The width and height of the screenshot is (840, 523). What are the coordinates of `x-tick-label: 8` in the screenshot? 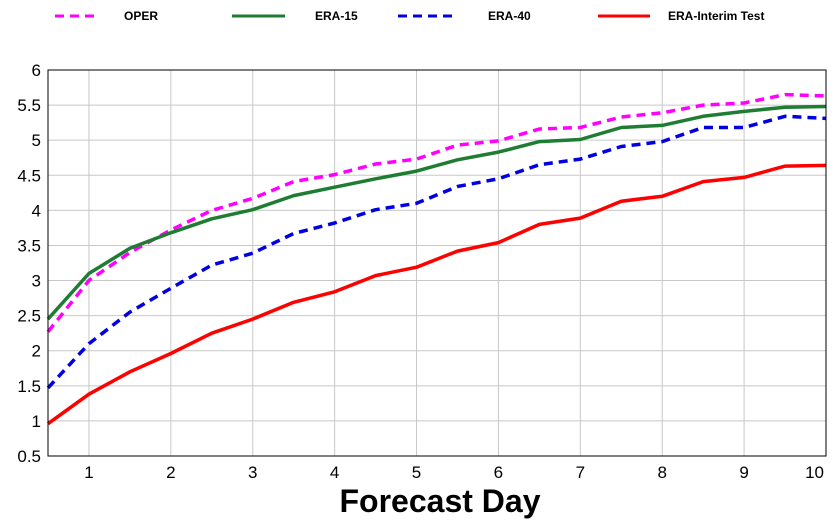 It's located at (661, 472).